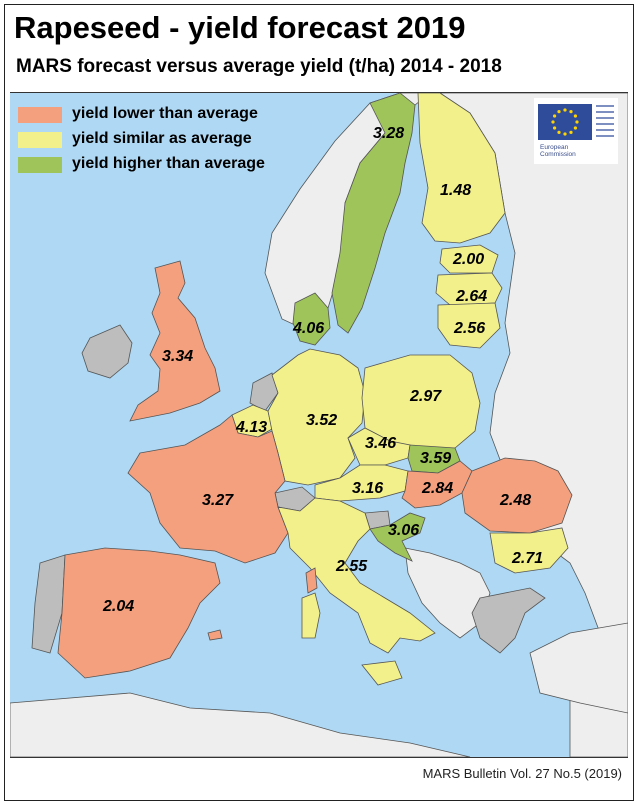 The width and height of the screenshot is (640, 807). I want to click on country-germany, so click(316, 417).